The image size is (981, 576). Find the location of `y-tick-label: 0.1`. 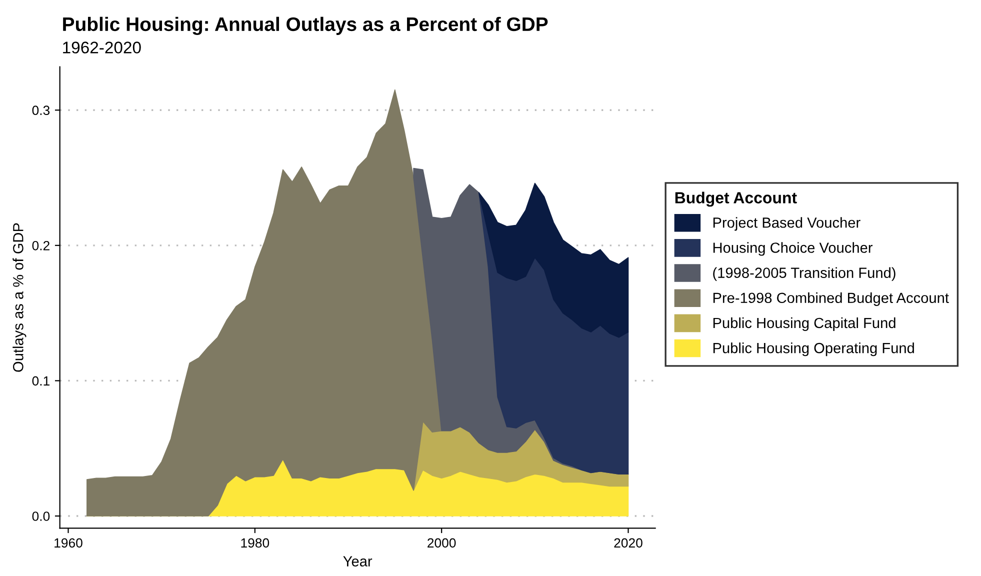

y-tick-label: 0.1 is located at coordinates (41, 381).